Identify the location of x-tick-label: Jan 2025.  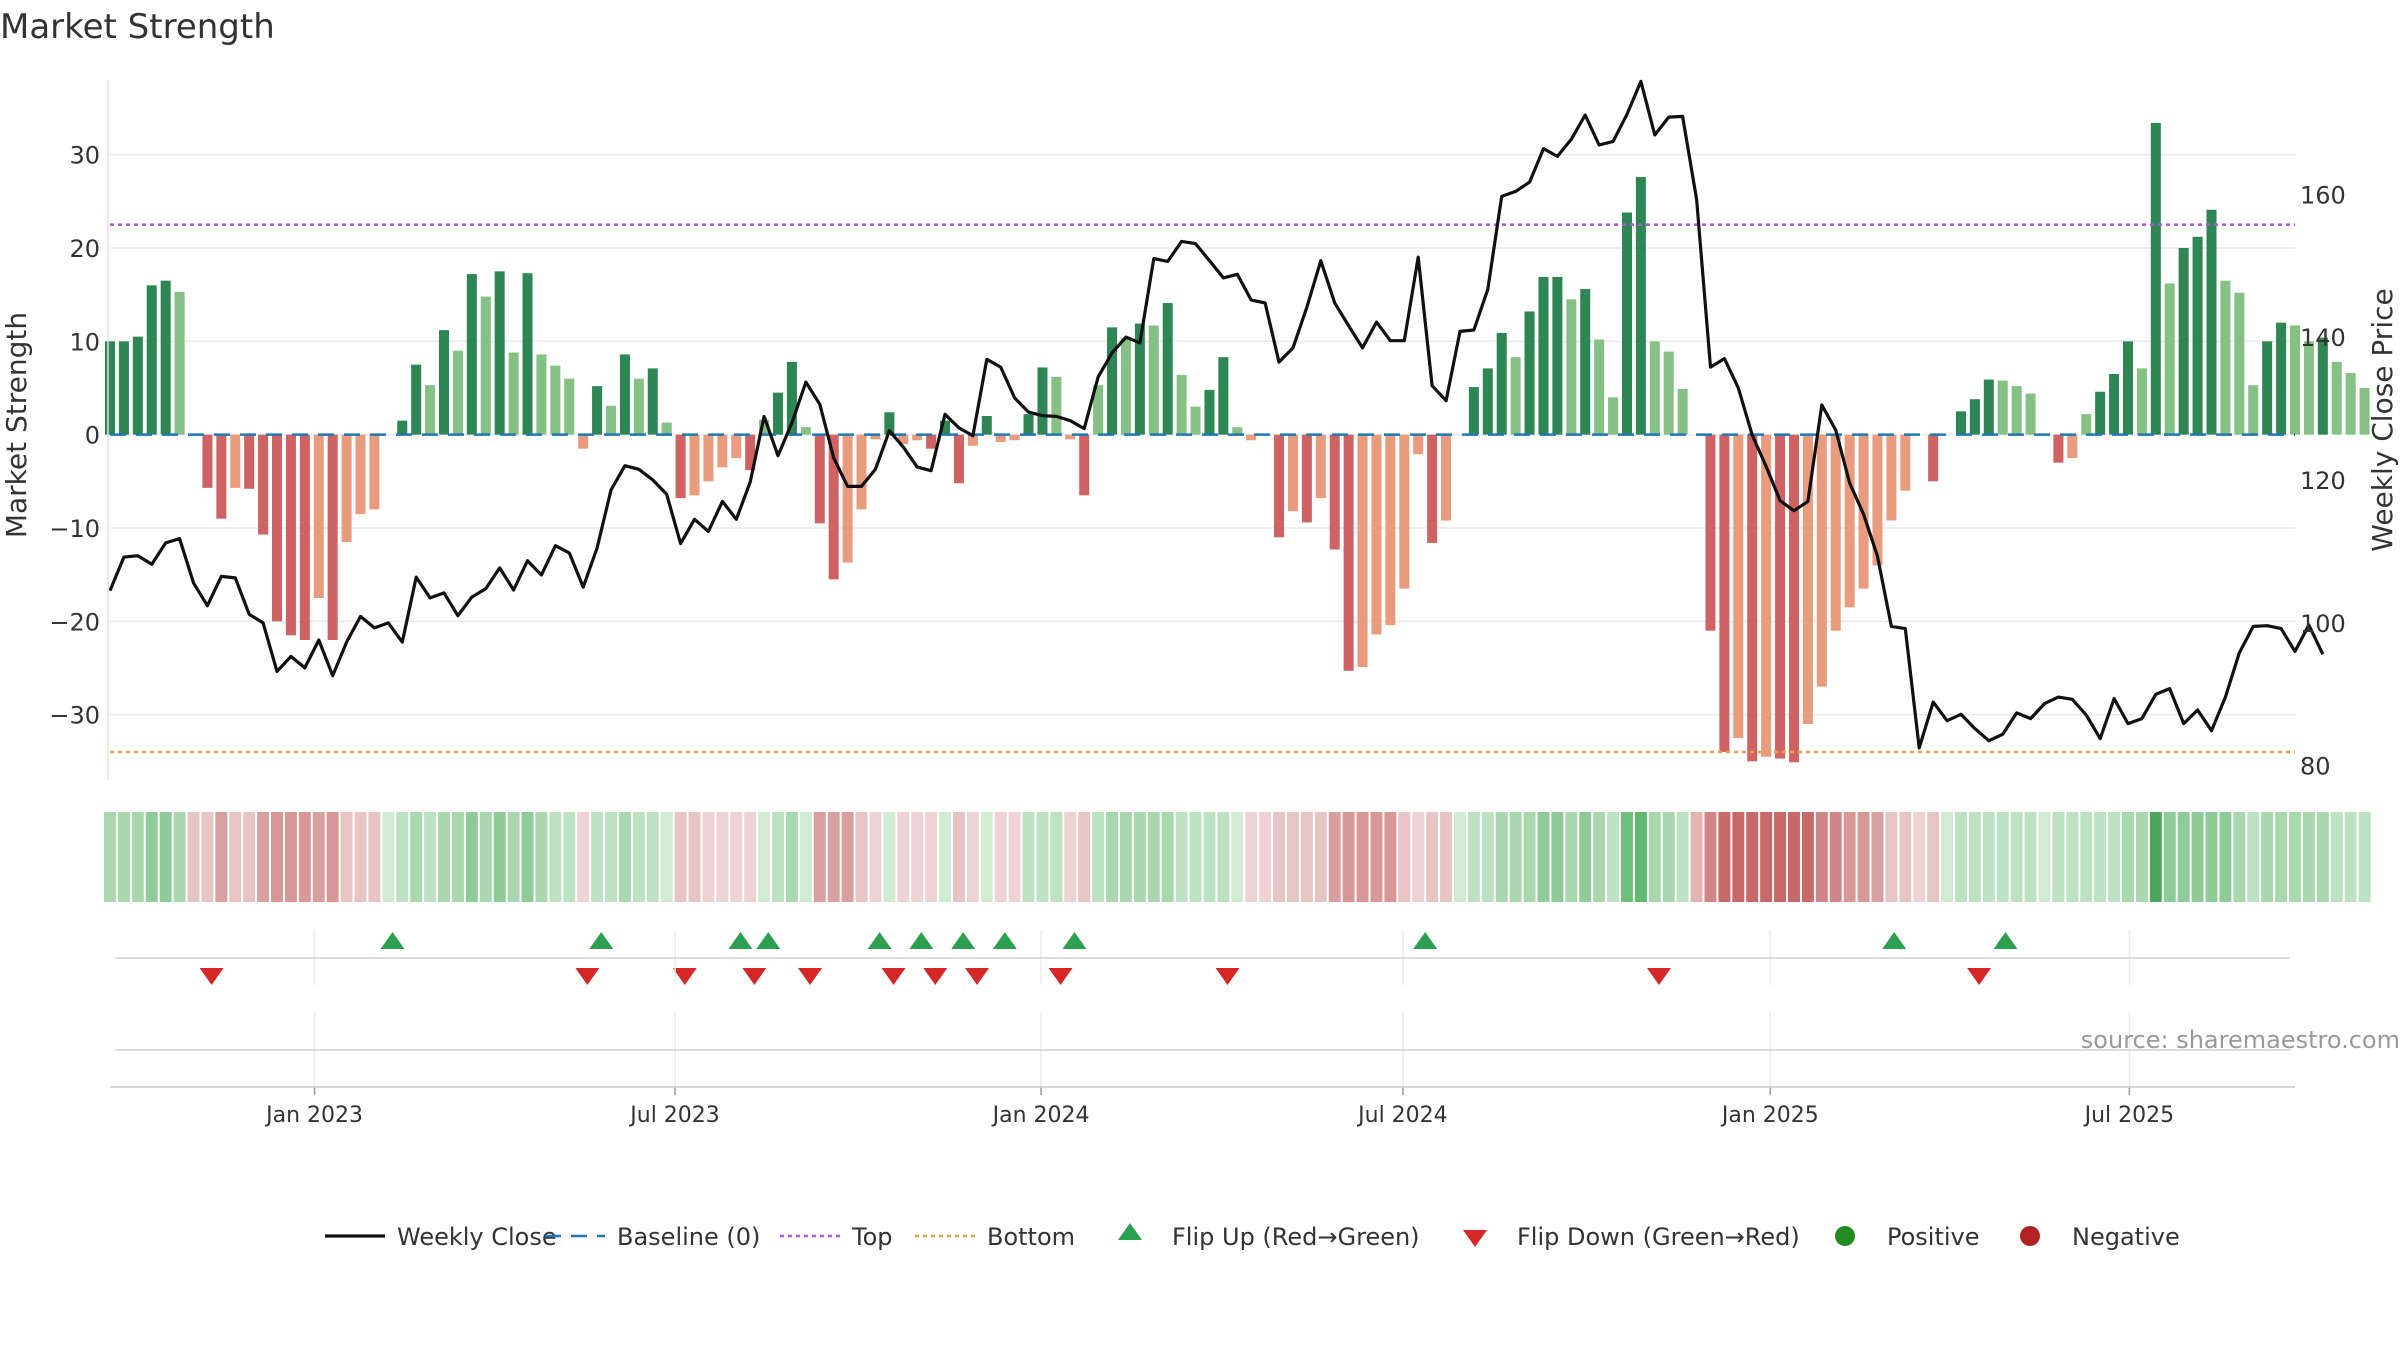
(1769, 1115).